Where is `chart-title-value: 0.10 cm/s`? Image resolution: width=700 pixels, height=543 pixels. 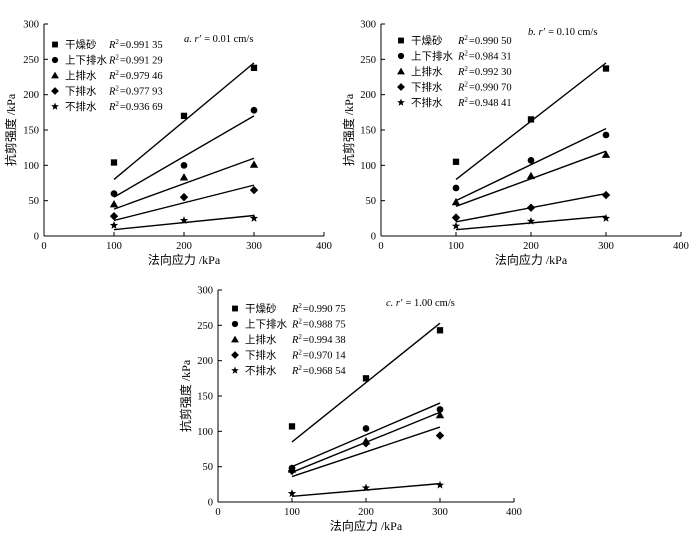
chart-title-value: 0.10 cm/s is located at coordinates (577, 32).